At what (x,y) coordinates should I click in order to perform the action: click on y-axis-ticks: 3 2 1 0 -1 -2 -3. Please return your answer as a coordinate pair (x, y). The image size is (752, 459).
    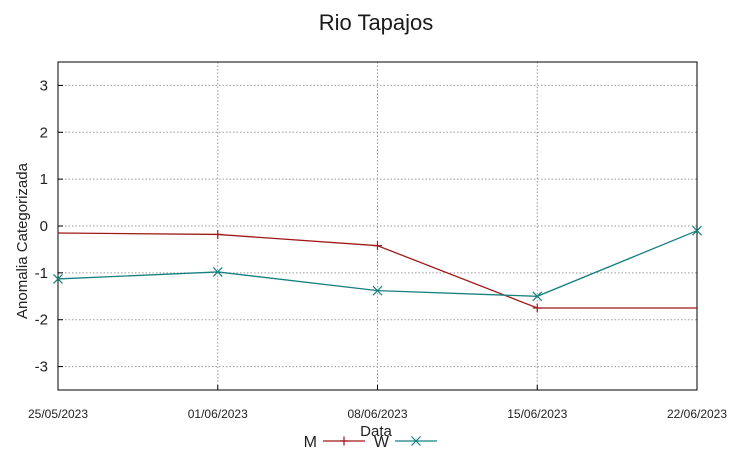
    Looking at the image, I should click on (49, 226).